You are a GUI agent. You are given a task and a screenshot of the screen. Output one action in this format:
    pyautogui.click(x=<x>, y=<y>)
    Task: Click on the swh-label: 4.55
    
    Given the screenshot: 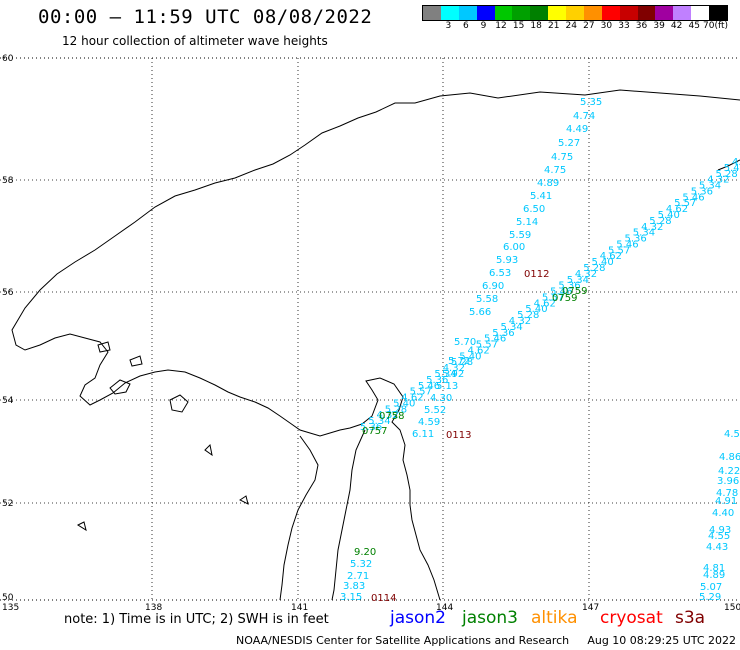 What is the action you would take?
    pyautogui.click(x=719, y=536)
    